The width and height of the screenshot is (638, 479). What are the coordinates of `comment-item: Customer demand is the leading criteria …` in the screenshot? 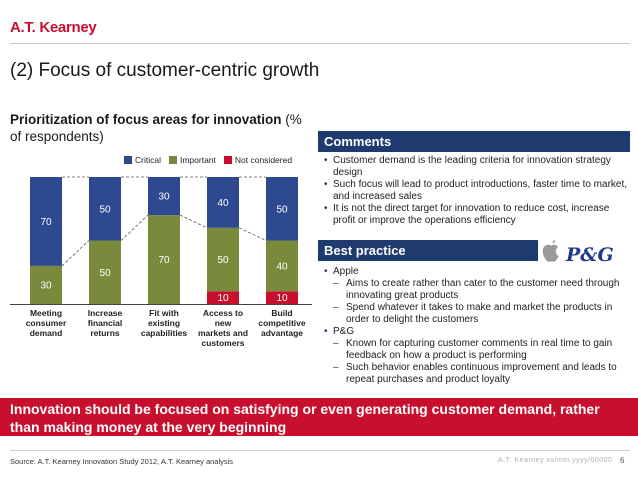 It's located at (477, 167).